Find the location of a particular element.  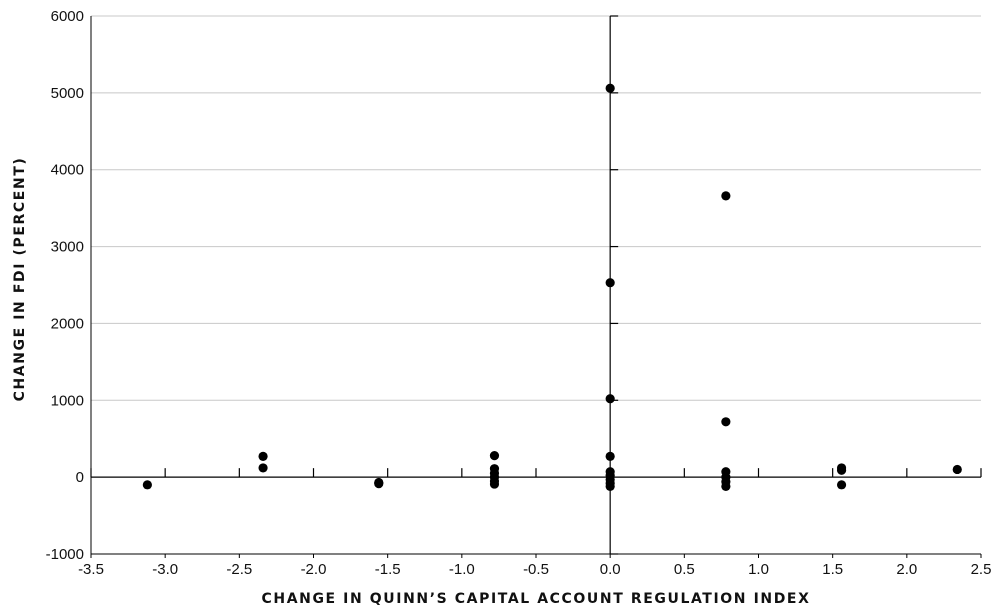

x-tick-label: 0.5 is located at coordinates (684, 569).